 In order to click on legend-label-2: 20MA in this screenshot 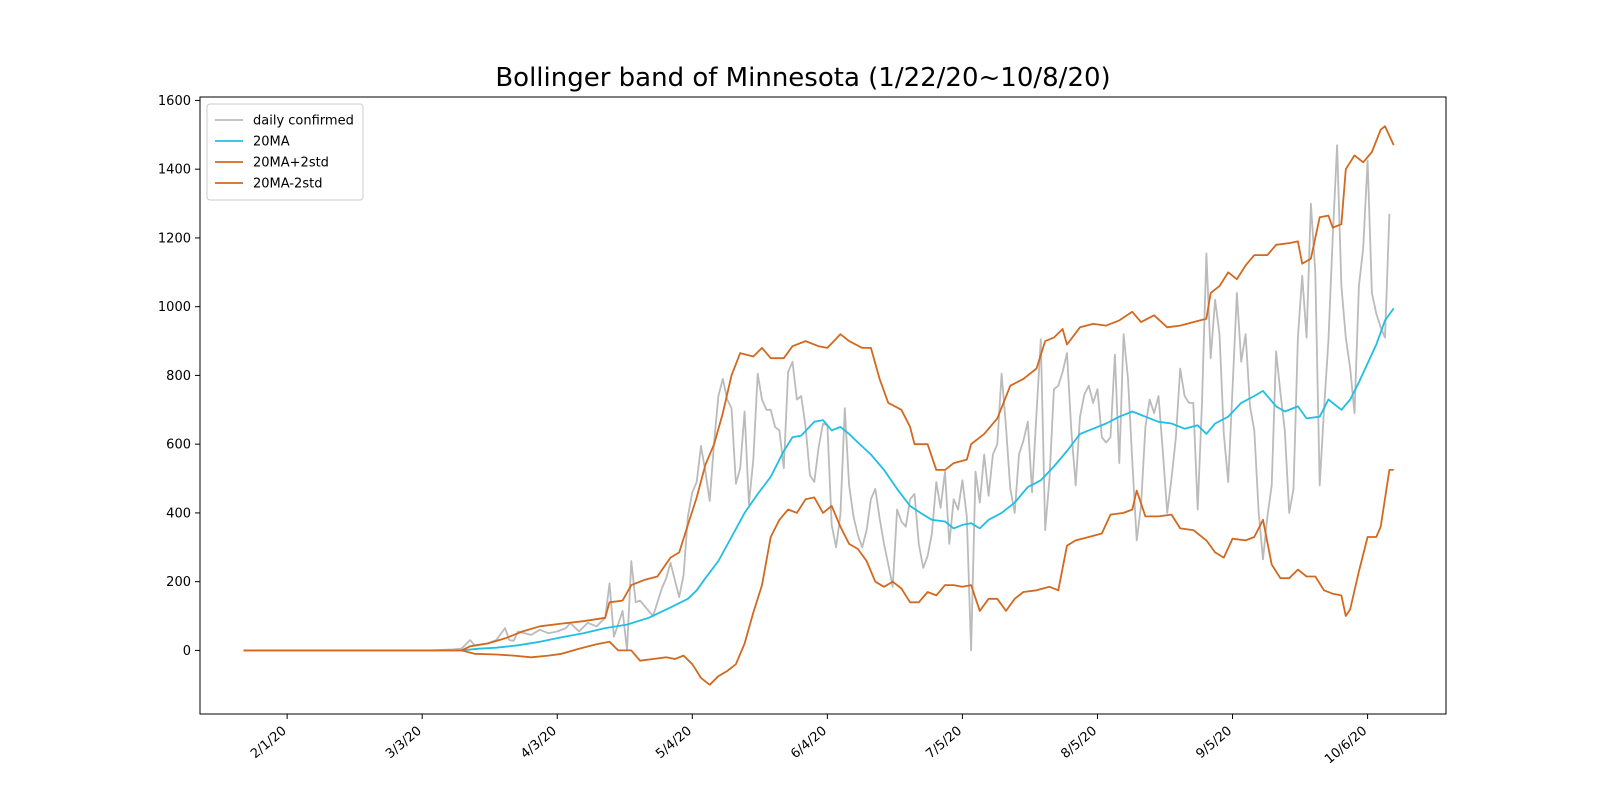, I will do `click(271, 142)`.